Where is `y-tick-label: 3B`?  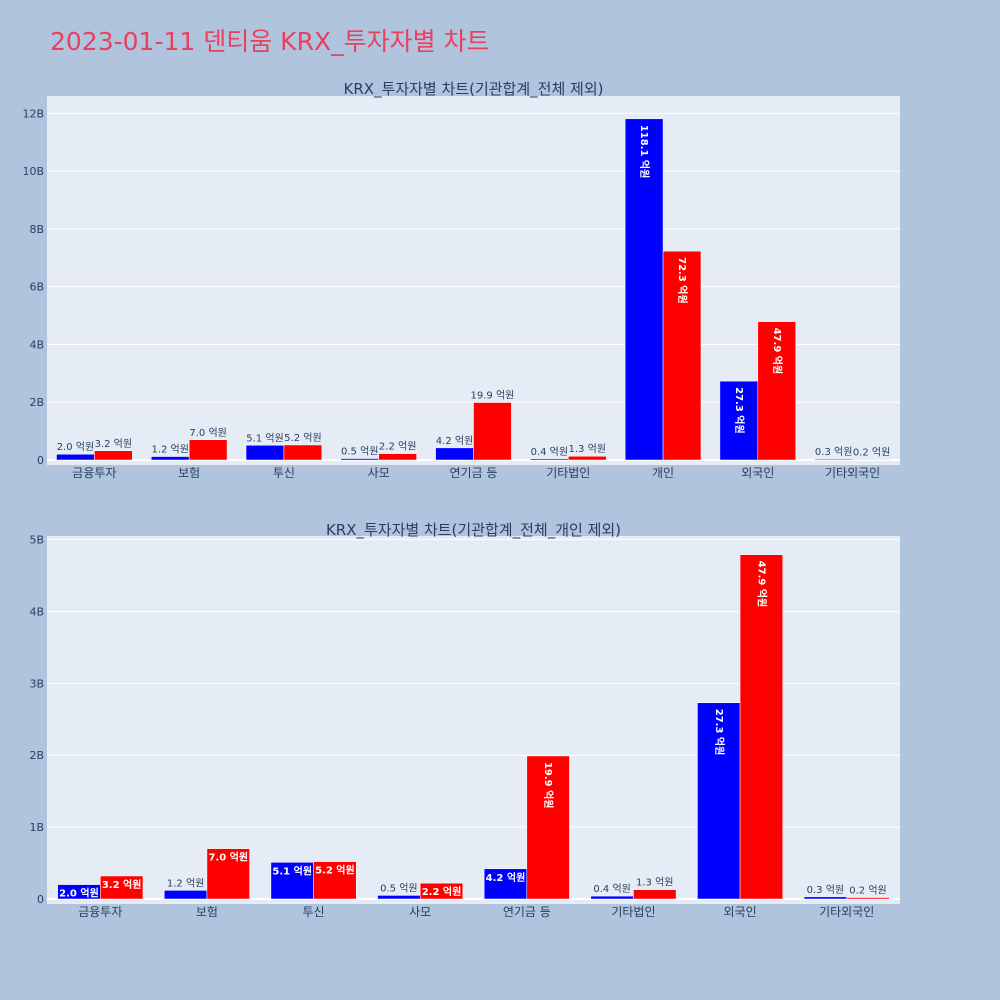
y-tick-label: 3B is located at coordinates (36, 683).